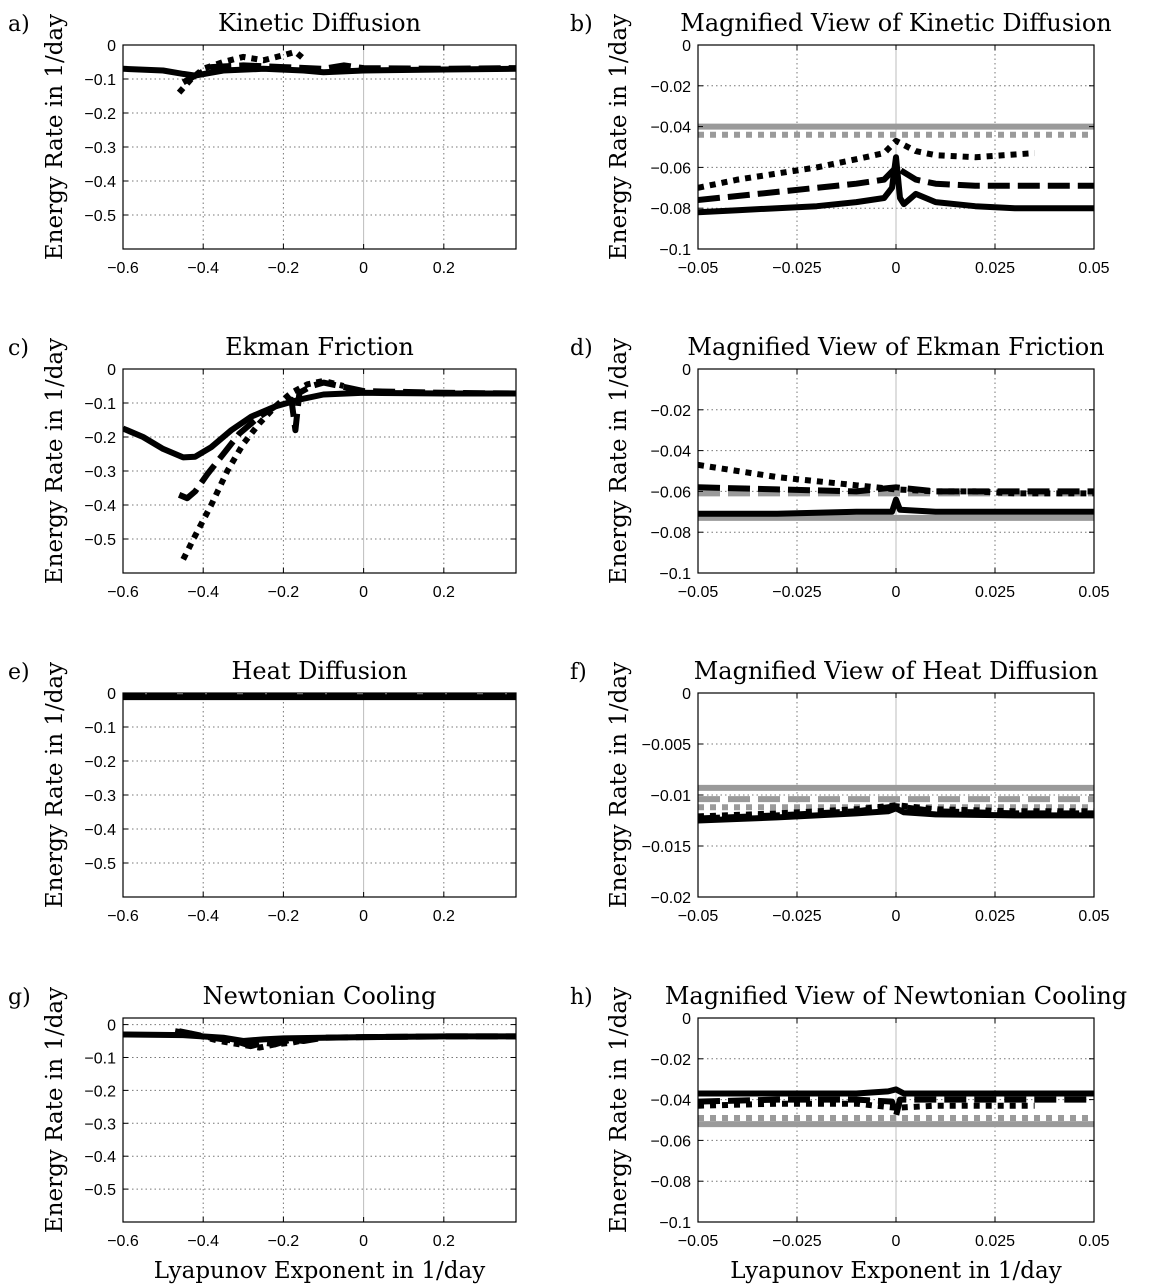 Image resolution: width=1149 pixels, height=1285 pixels. Describe the element at coordinates (319, 795) in the screenshot. I see `plot-area` at that location.